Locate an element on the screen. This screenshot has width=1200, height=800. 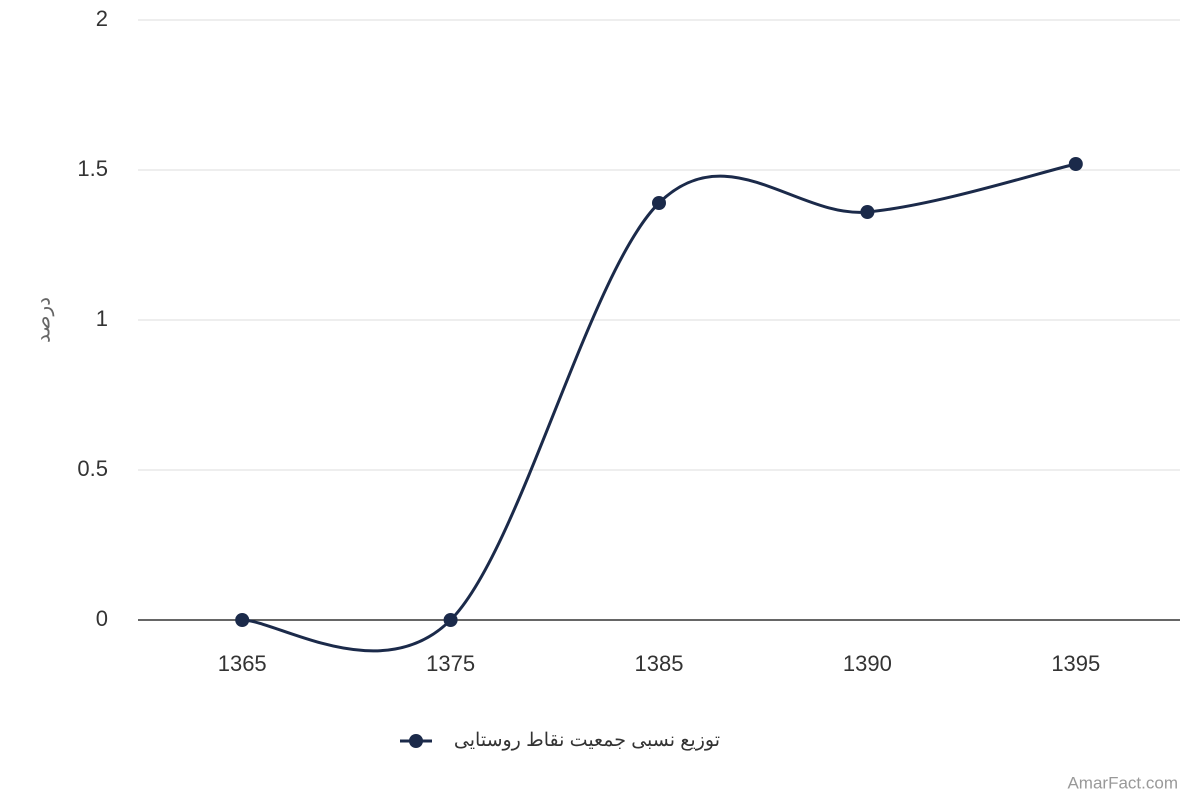
x-tick-label: 1390 is located at coordinates (867, 663).